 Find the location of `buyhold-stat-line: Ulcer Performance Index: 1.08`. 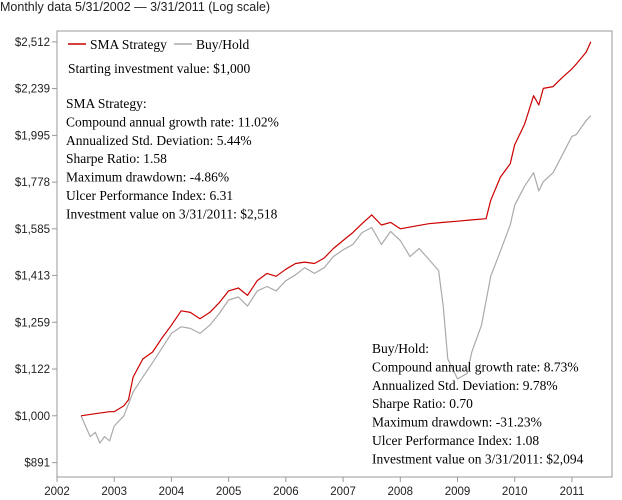

buyhold-stat-line: Ulcer Performance Index: 1.08 is located at coordinates (455, 440).